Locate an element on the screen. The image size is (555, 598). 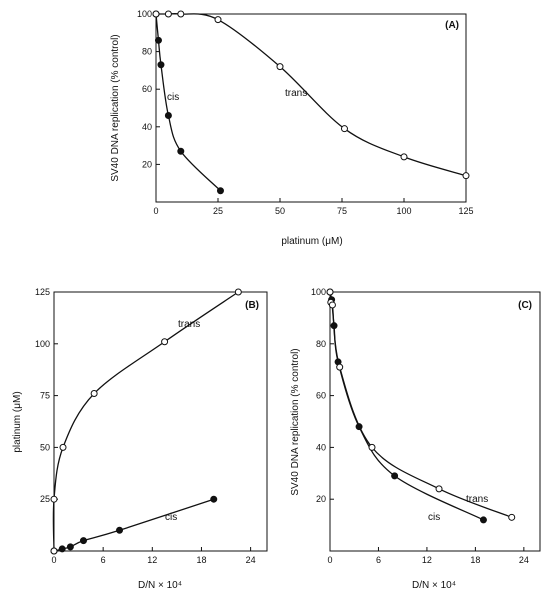
panel-label: (A) is located at coordinates (452, 25).